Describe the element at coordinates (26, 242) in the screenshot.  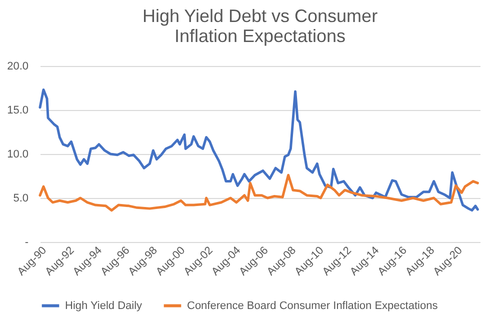
I see `y-tick-label: -` at that location.